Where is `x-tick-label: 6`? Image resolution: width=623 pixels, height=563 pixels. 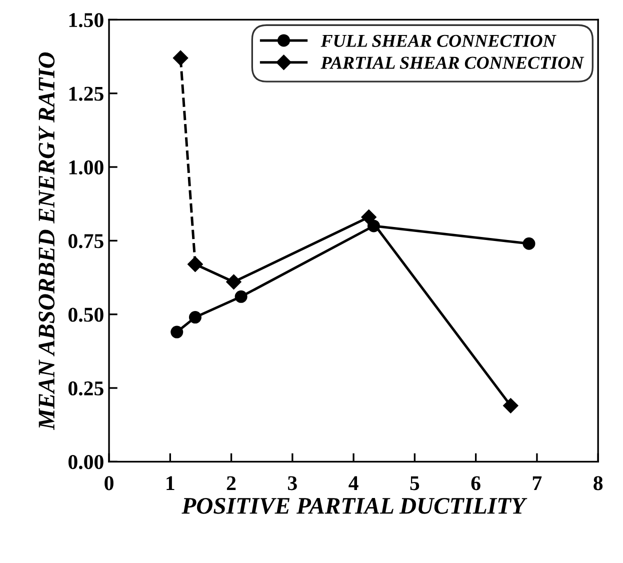
x-tick-label: 6 is located at coordinates (475, 483).